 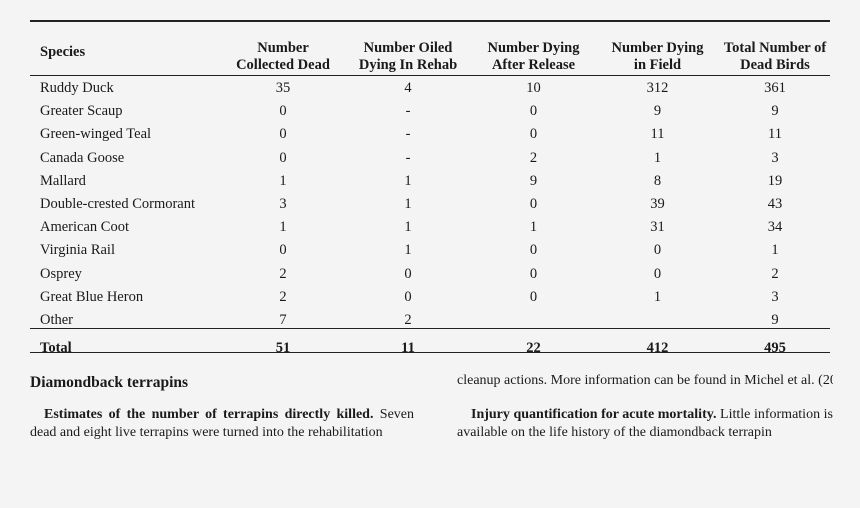 What do you see at coordinates (430, 227) in the screenshot?
I see `table-row: American Coot 1 1 1 31 34` at bounding box center [430, 227].